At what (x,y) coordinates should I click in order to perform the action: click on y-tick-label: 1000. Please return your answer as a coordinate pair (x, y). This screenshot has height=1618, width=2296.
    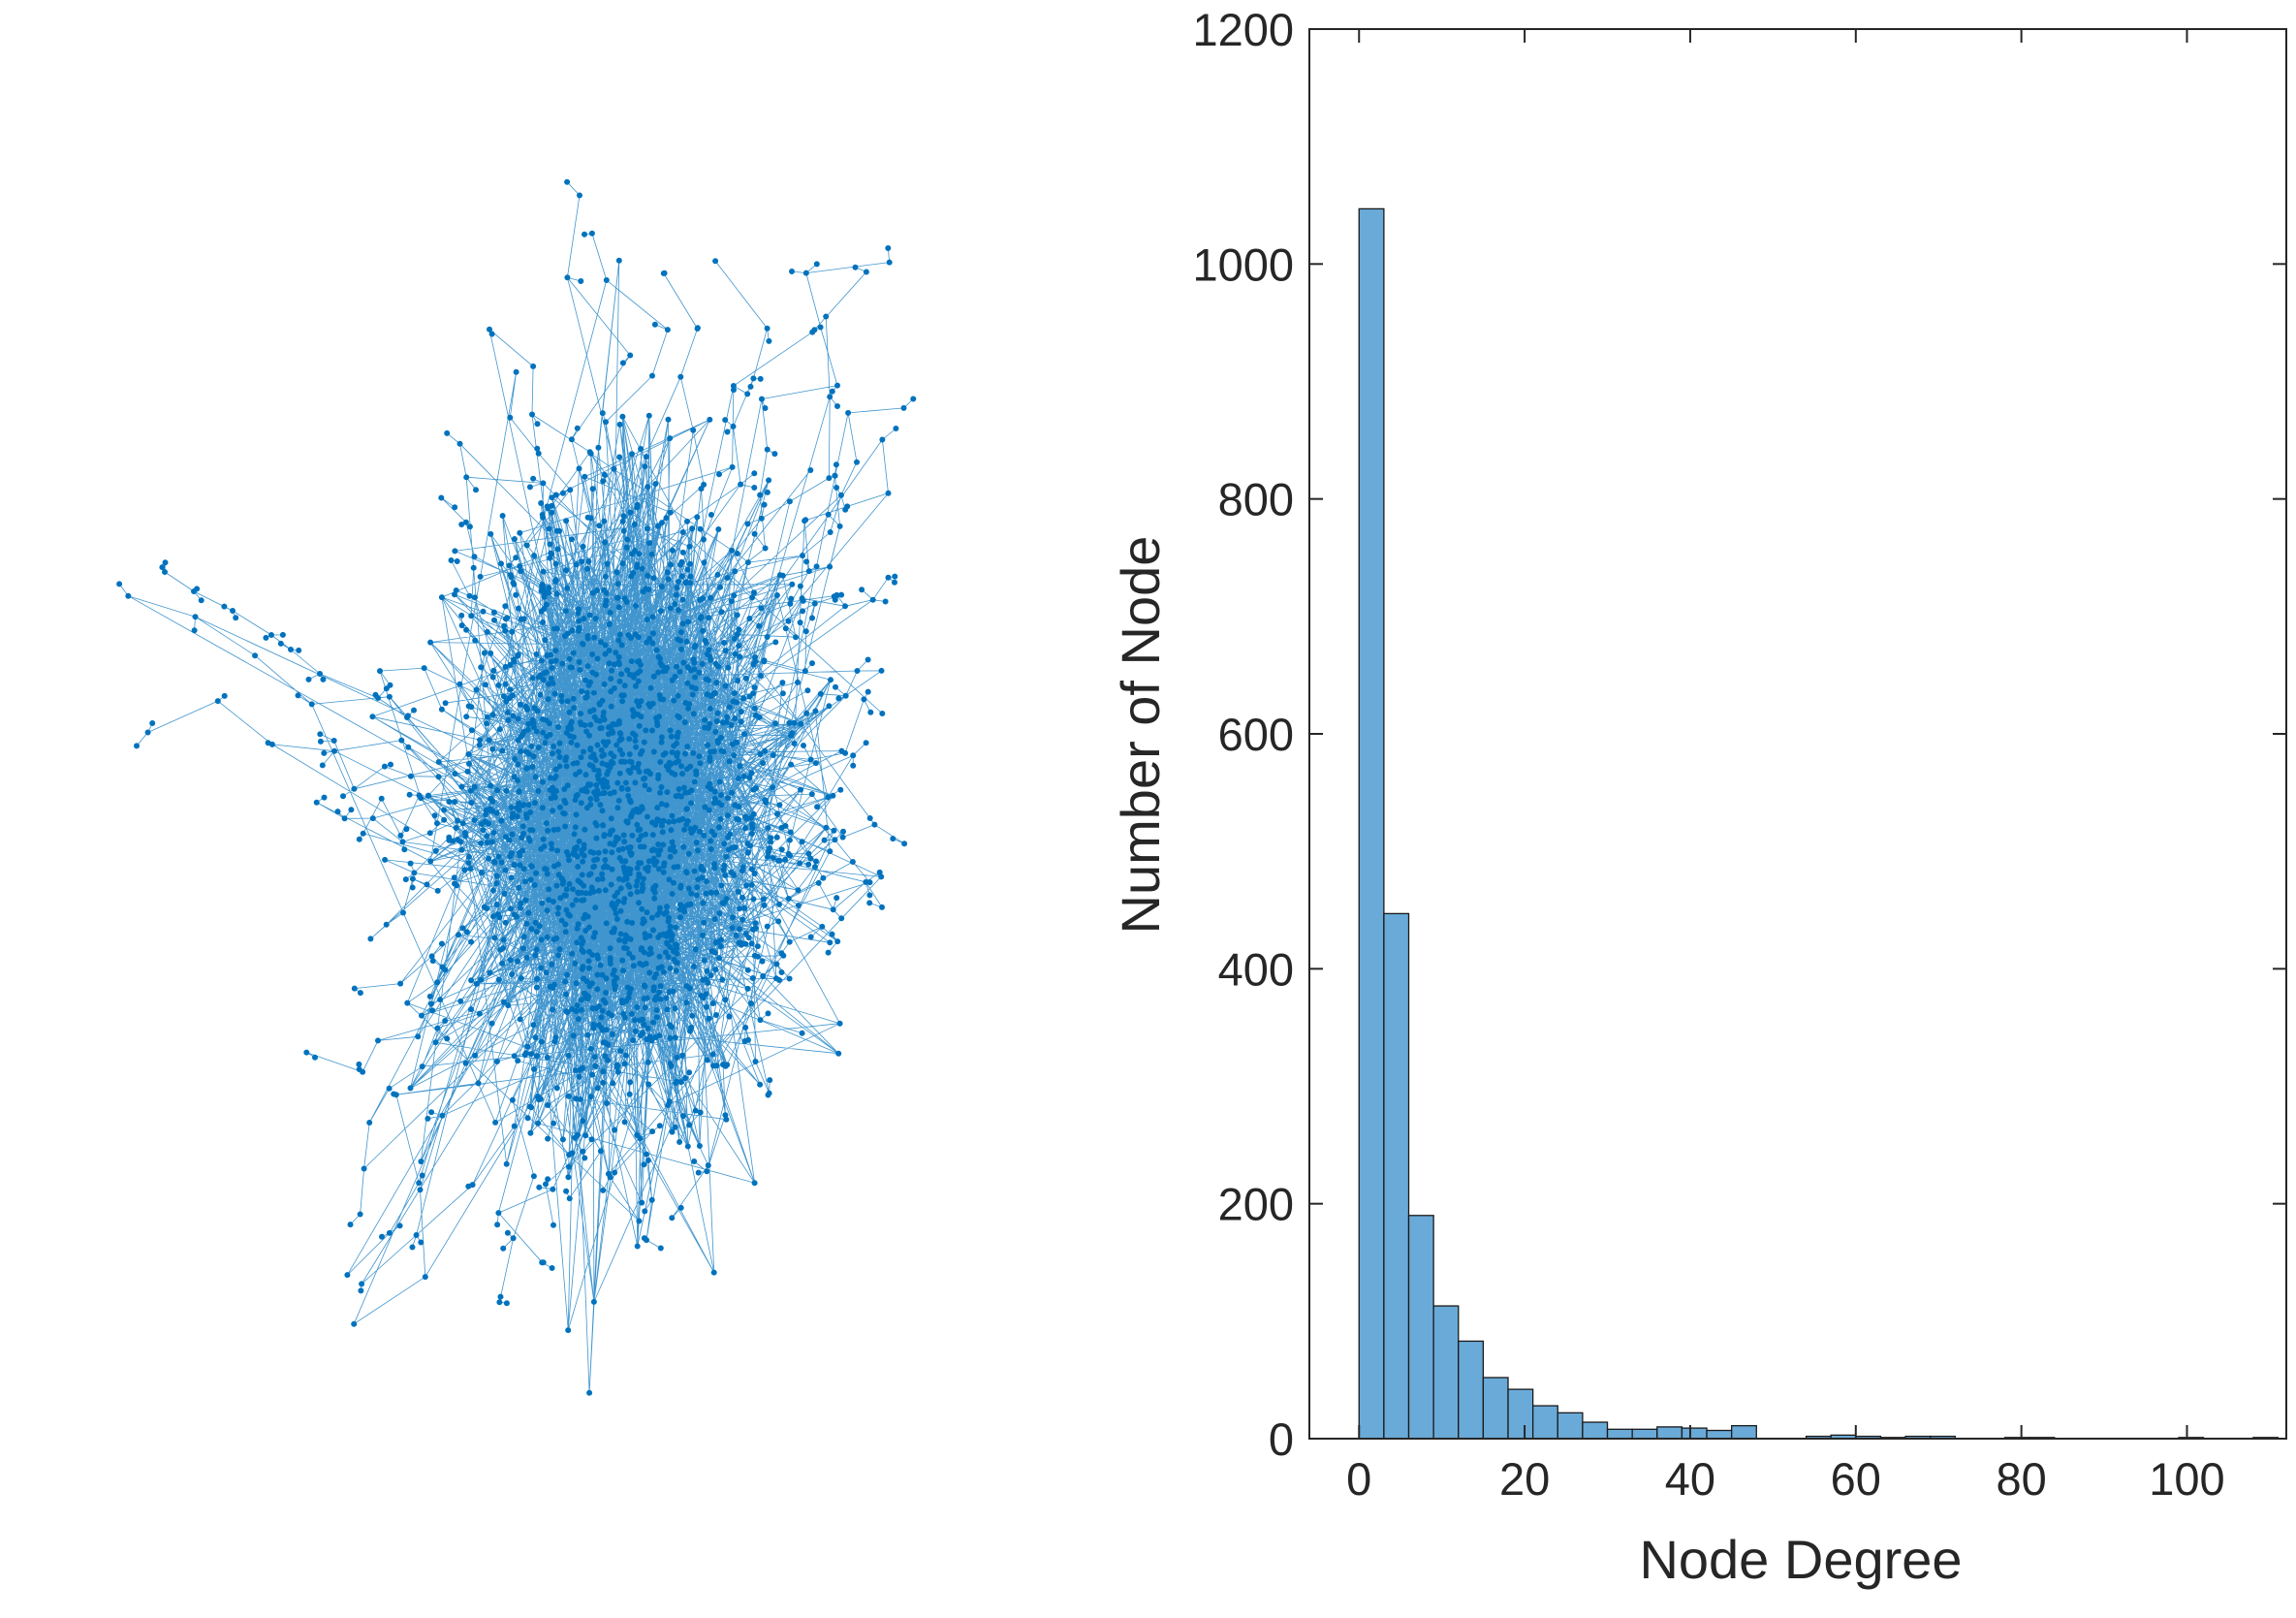
    Looking at the image, I should click on (1243, 264).